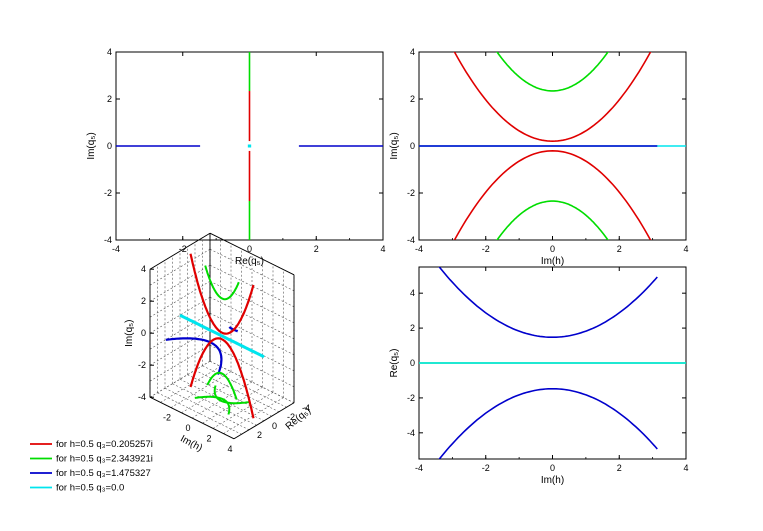  What do you see at coordinates (90, 488) in the screenshot?
I see `legend-label-q4: for h=0.5 q₃=0.0` at bounding box center [90, 488].